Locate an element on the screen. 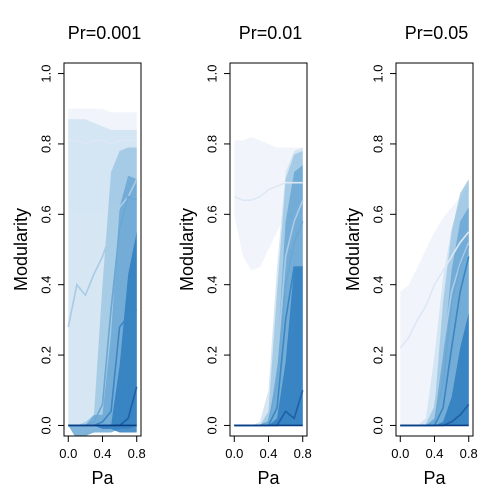 The image size is (500, 500). chart-title: Pr=0.001 is located at coordinates (105, 33).